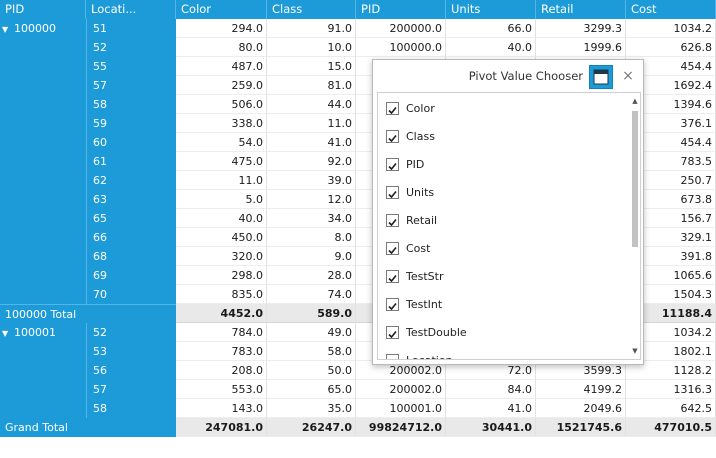 This screenshot has height=458, width=716. I want to click on grand-total-value-cell: 30441.0, so click(491, 427).